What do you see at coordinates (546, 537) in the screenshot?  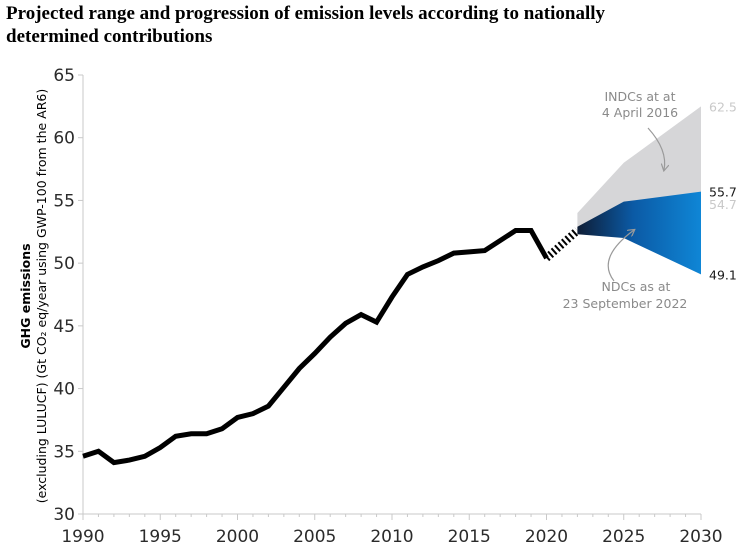 I see `x-tick-label: 2020` at bounding box center [546, 537].